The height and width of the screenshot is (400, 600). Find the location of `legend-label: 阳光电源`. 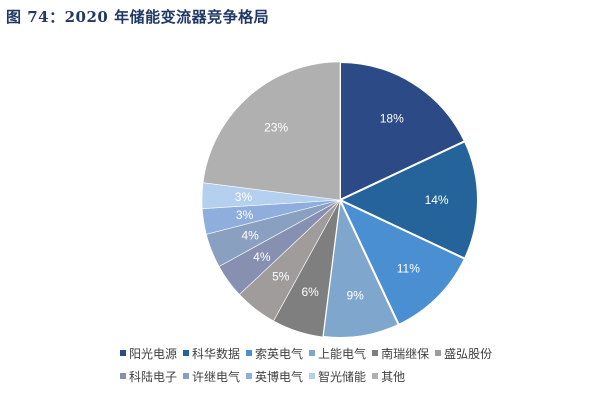

legend-label: 阳光电源 is located at coordinates (153, 353).